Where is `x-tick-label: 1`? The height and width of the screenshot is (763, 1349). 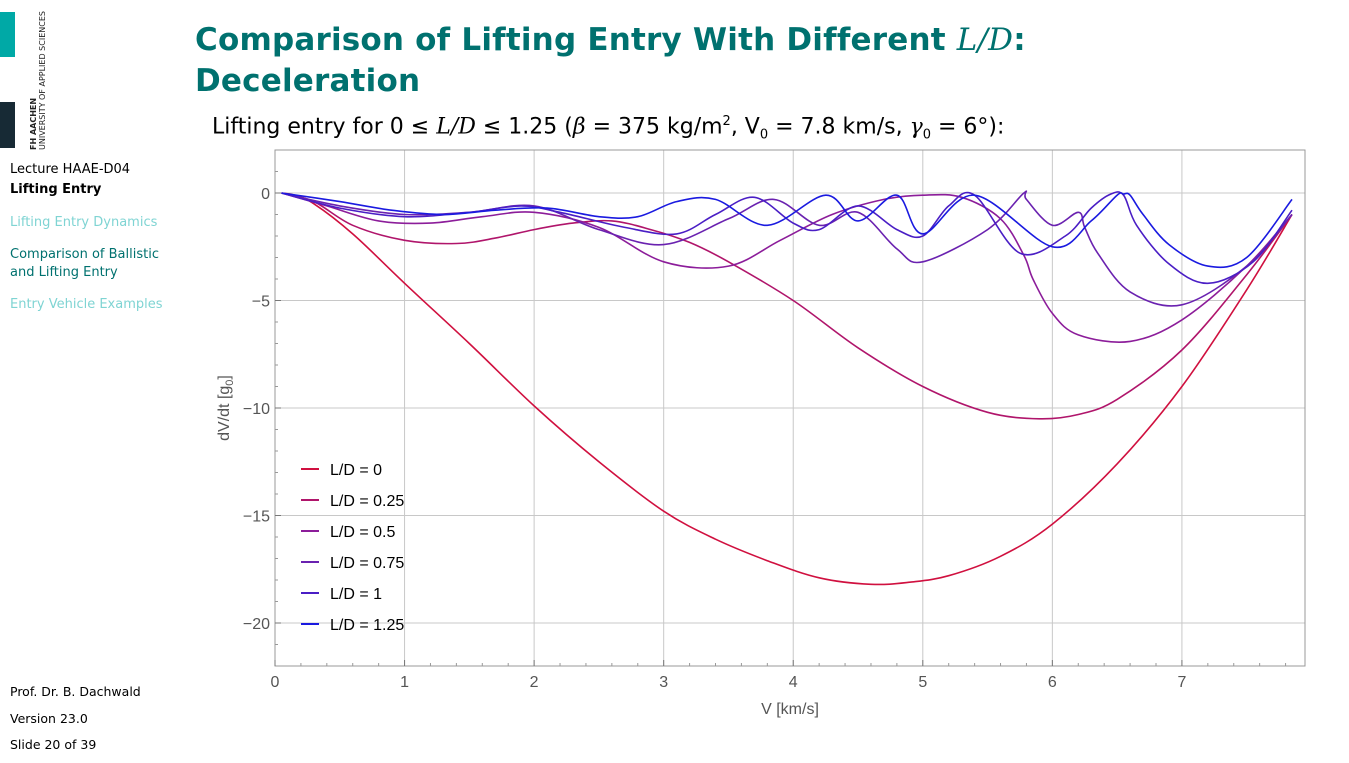
x-tick-label: 1 is located at coordinates (404, 682).